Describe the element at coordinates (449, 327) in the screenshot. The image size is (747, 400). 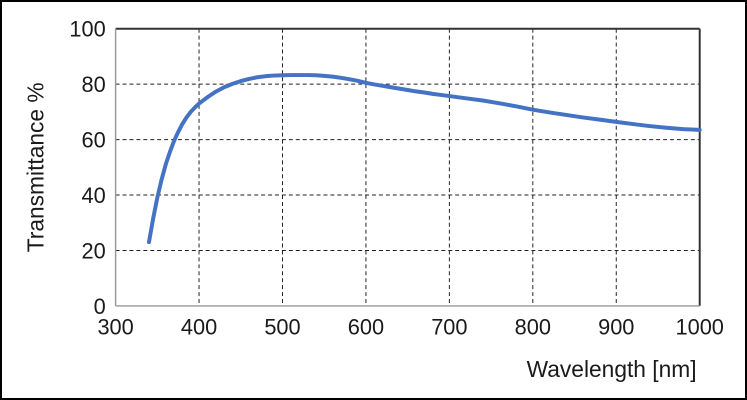
I see `x-tick-label: 700` at that location.